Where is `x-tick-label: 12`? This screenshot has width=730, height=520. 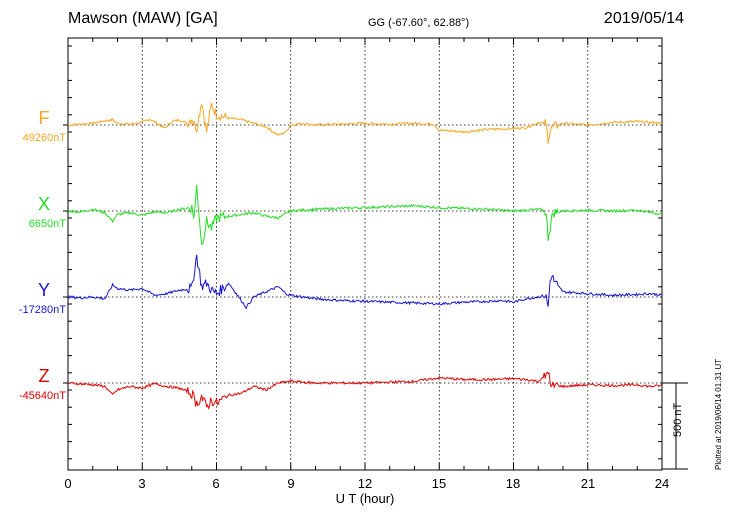 x-tick-label: 12 is located at coordinates (365, 483).